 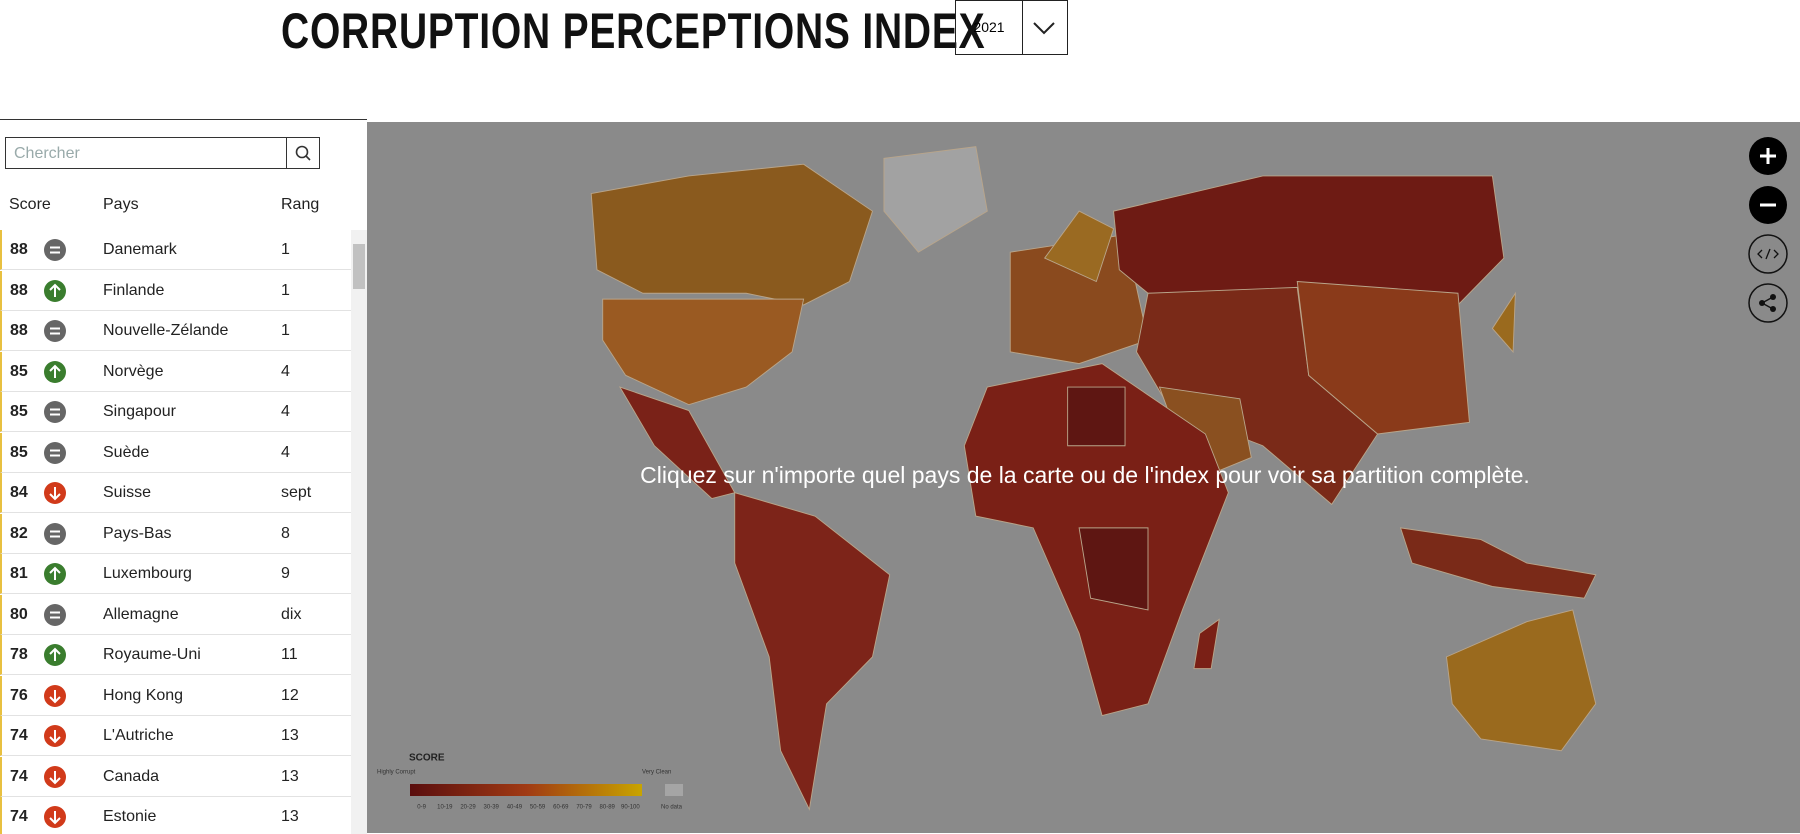 What do you see at coordinates (1768, 254) in the screenshot?
I see `embed-button` at bounding box center [1768, 254].